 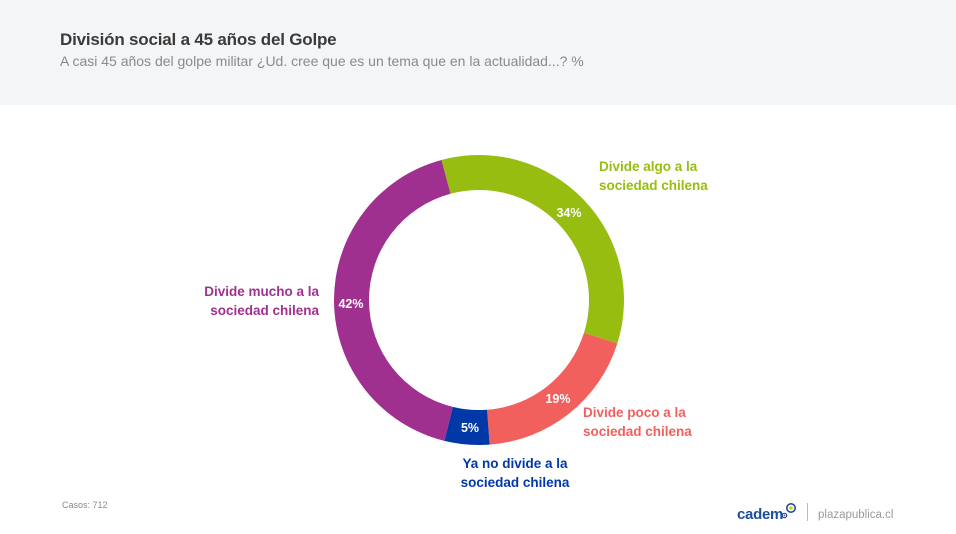 What do you see at coordinates (653, 176) in the screenshot?
I see `category-label-divide-algo-a-la-sociedad-chilena: Divide algo a la sociedad chilena` at bounding box center [653, 176].